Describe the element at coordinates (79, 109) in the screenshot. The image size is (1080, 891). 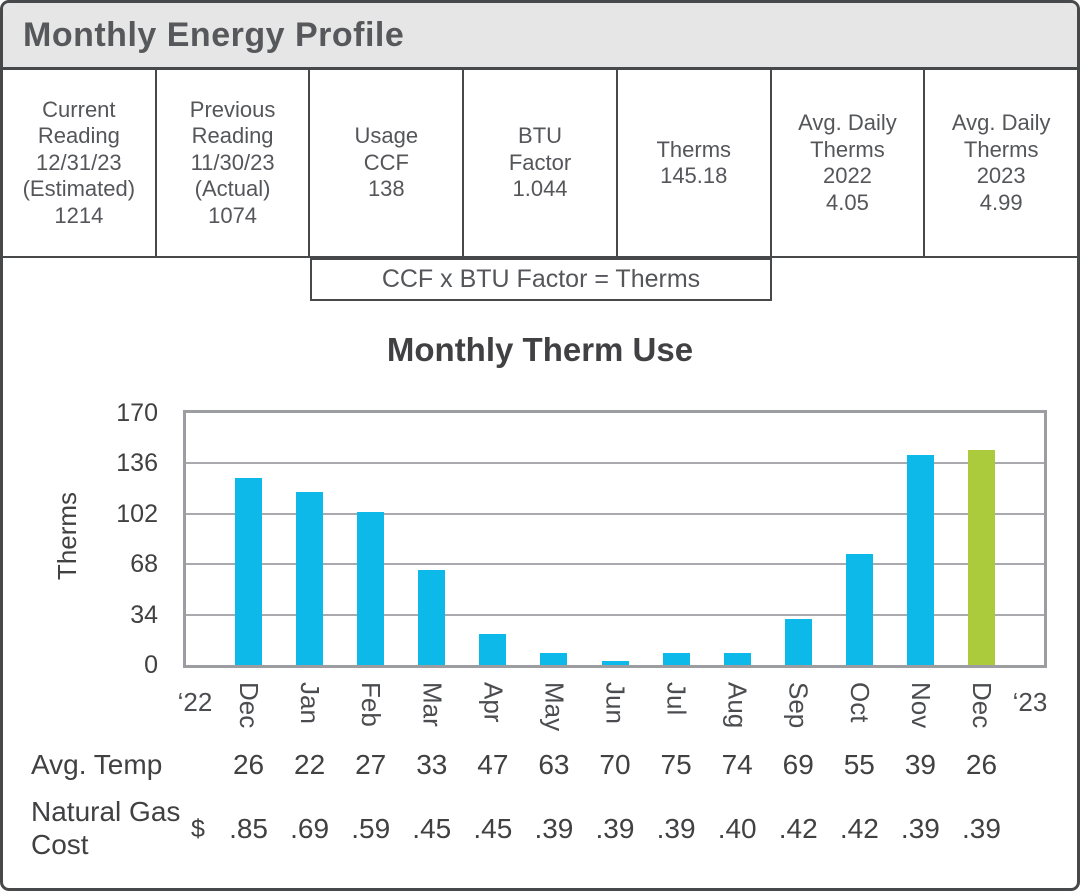
I see `summary-cell-line: Current` at that location.